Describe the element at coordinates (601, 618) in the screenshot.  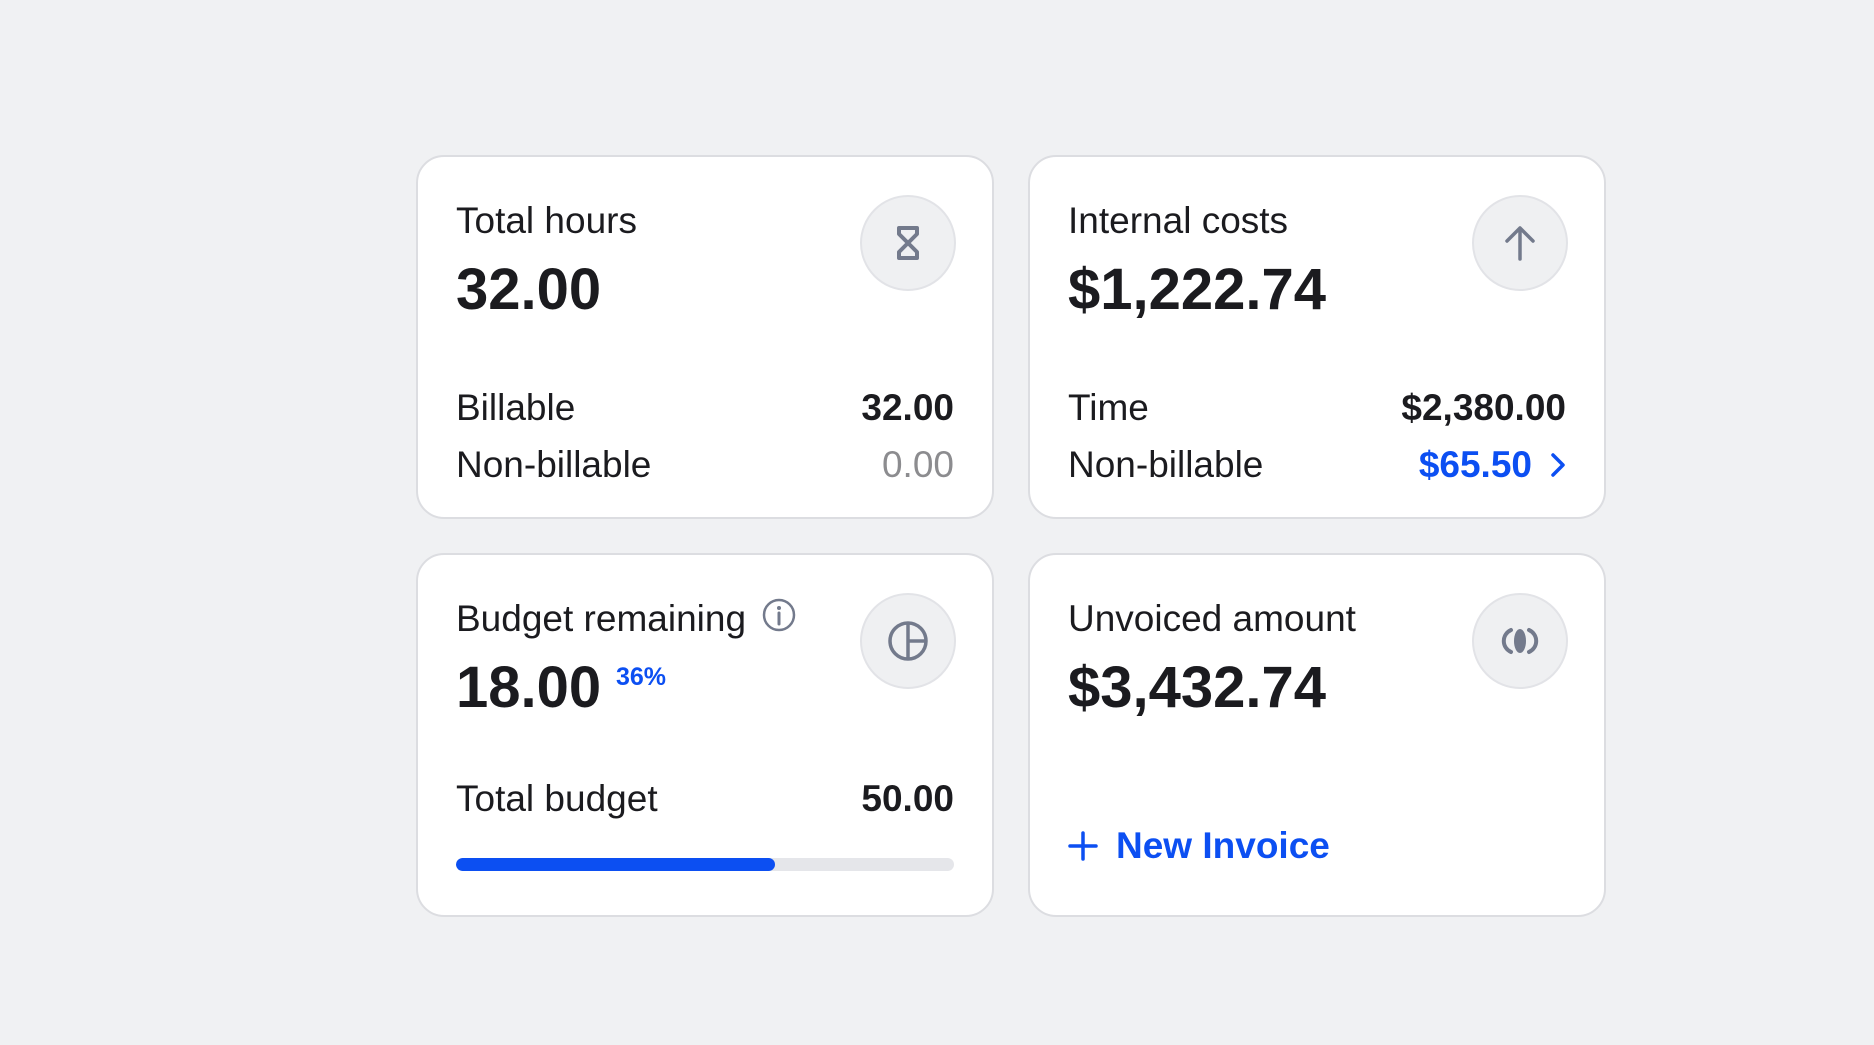
I see `budget-remaining-title: Budget remaining` at that location.